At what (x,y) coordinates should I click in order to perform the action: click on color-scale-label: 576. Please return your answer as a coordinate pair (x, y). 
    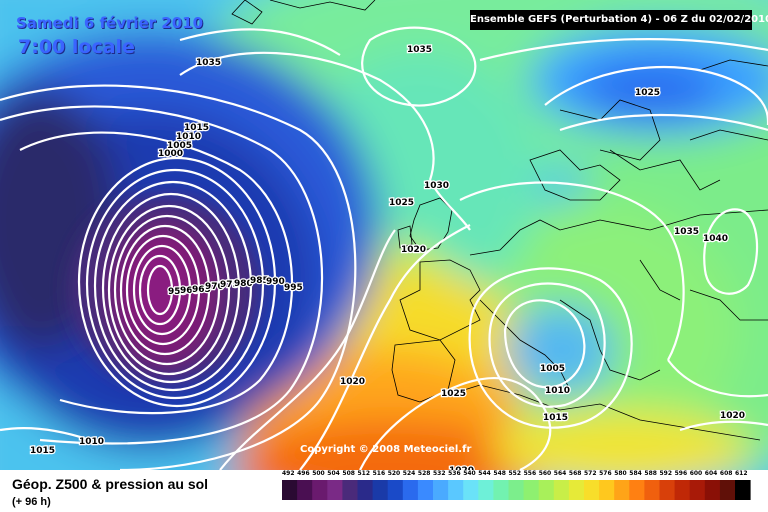
    Looking at the image, I should click on (605, 473).